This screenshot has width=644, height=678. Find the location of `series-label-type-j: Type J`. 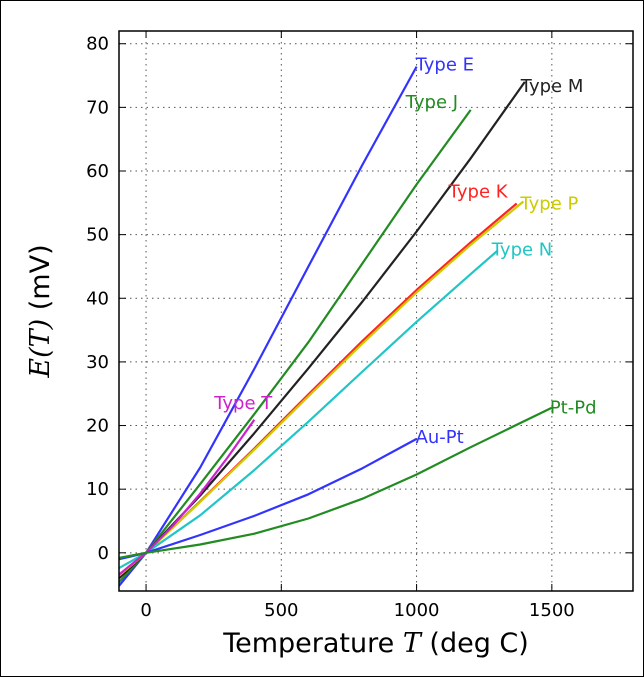

series-label-type-j: Type J is located at coordinates (431, 102).